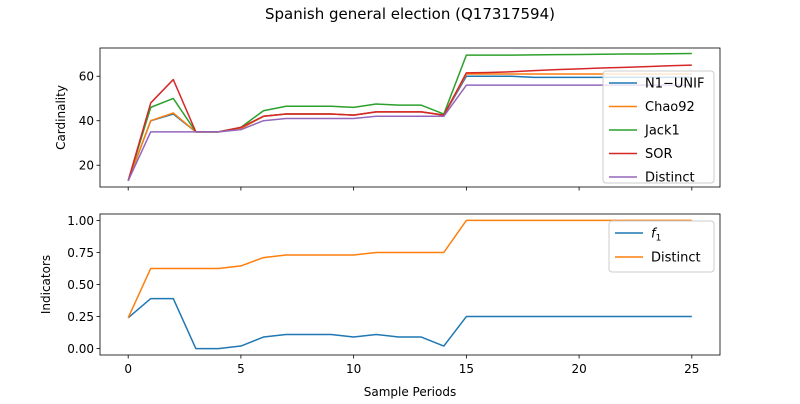 This screenshot has width=800, height=404. What do you see at coordinates (80, 285) in the screenshot?
I see `y-tick-label: 0.50` at bounding box center [80, 285].